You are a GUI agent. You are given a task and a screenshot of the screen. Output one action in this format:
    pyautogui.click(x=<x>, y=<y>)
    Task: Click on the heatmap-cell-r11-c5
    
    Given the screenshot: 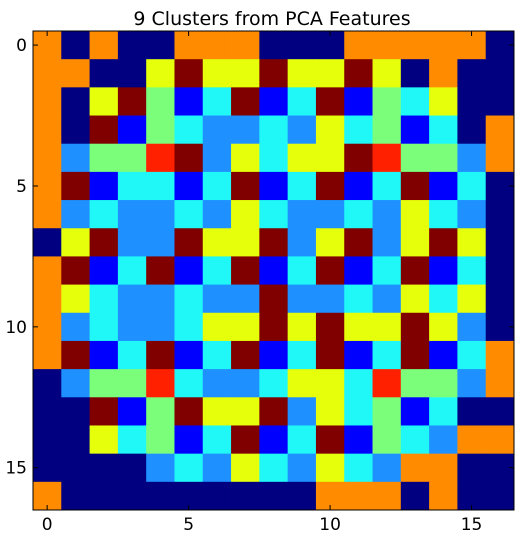 What is the action you would take?
    pyautogui.click(x=189, y=355)
    